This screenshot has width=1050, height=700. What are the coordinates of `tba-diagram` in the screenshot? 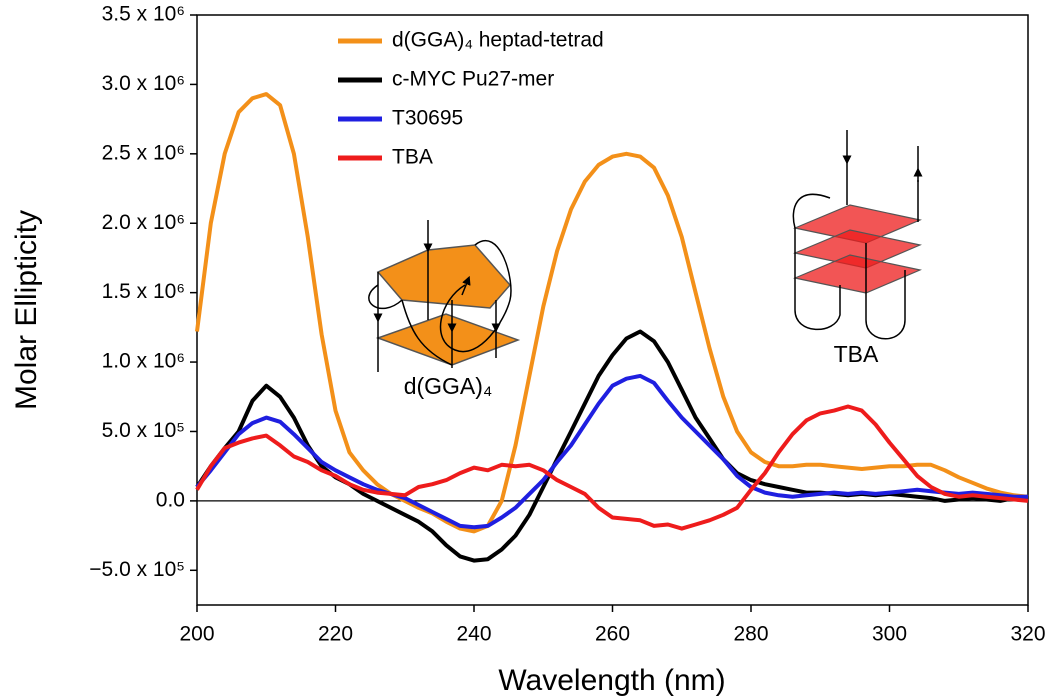 It's located at (857, 235).